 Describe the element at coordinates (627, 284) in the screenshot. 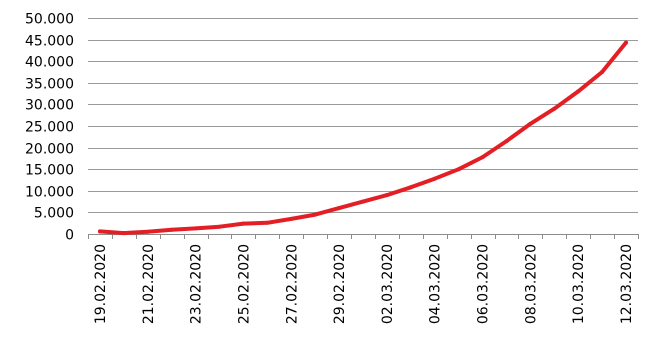

I see `x-tick-label: 12.03.2020` at that location.